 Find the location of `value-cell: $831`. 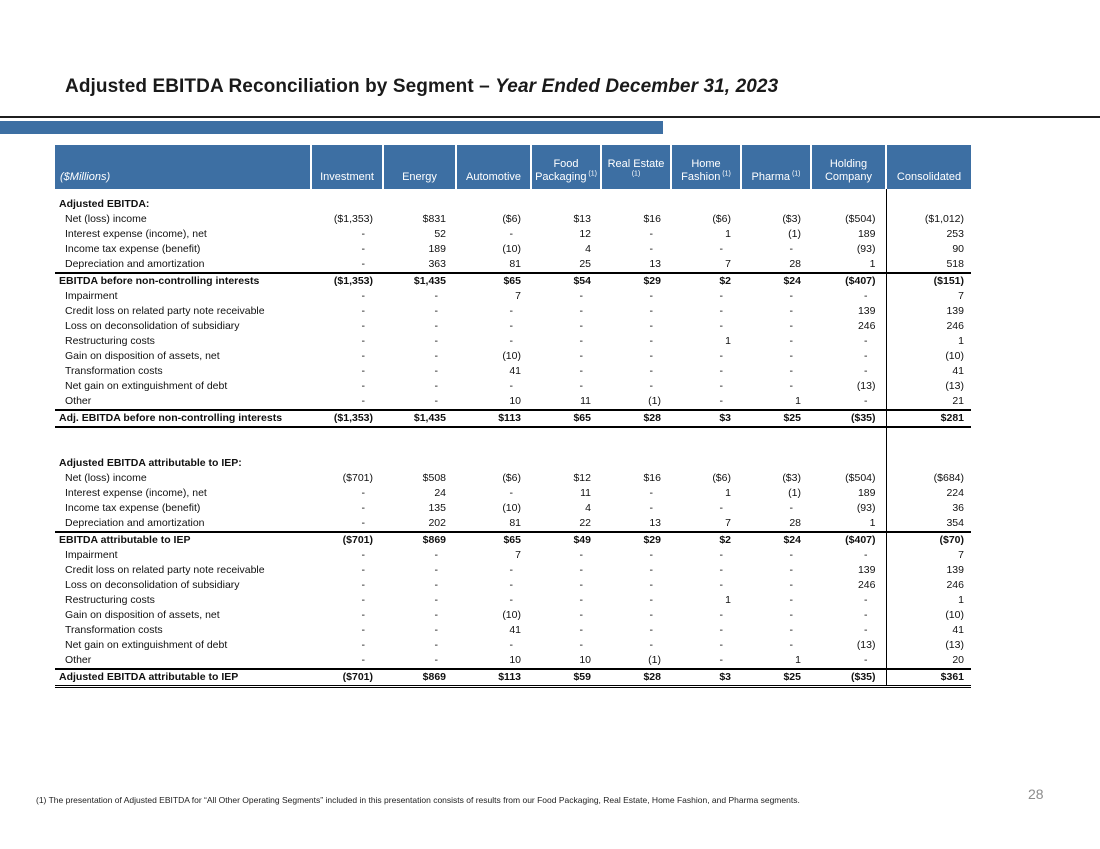

value-cell: $831 is located at coordinates (434, 219).